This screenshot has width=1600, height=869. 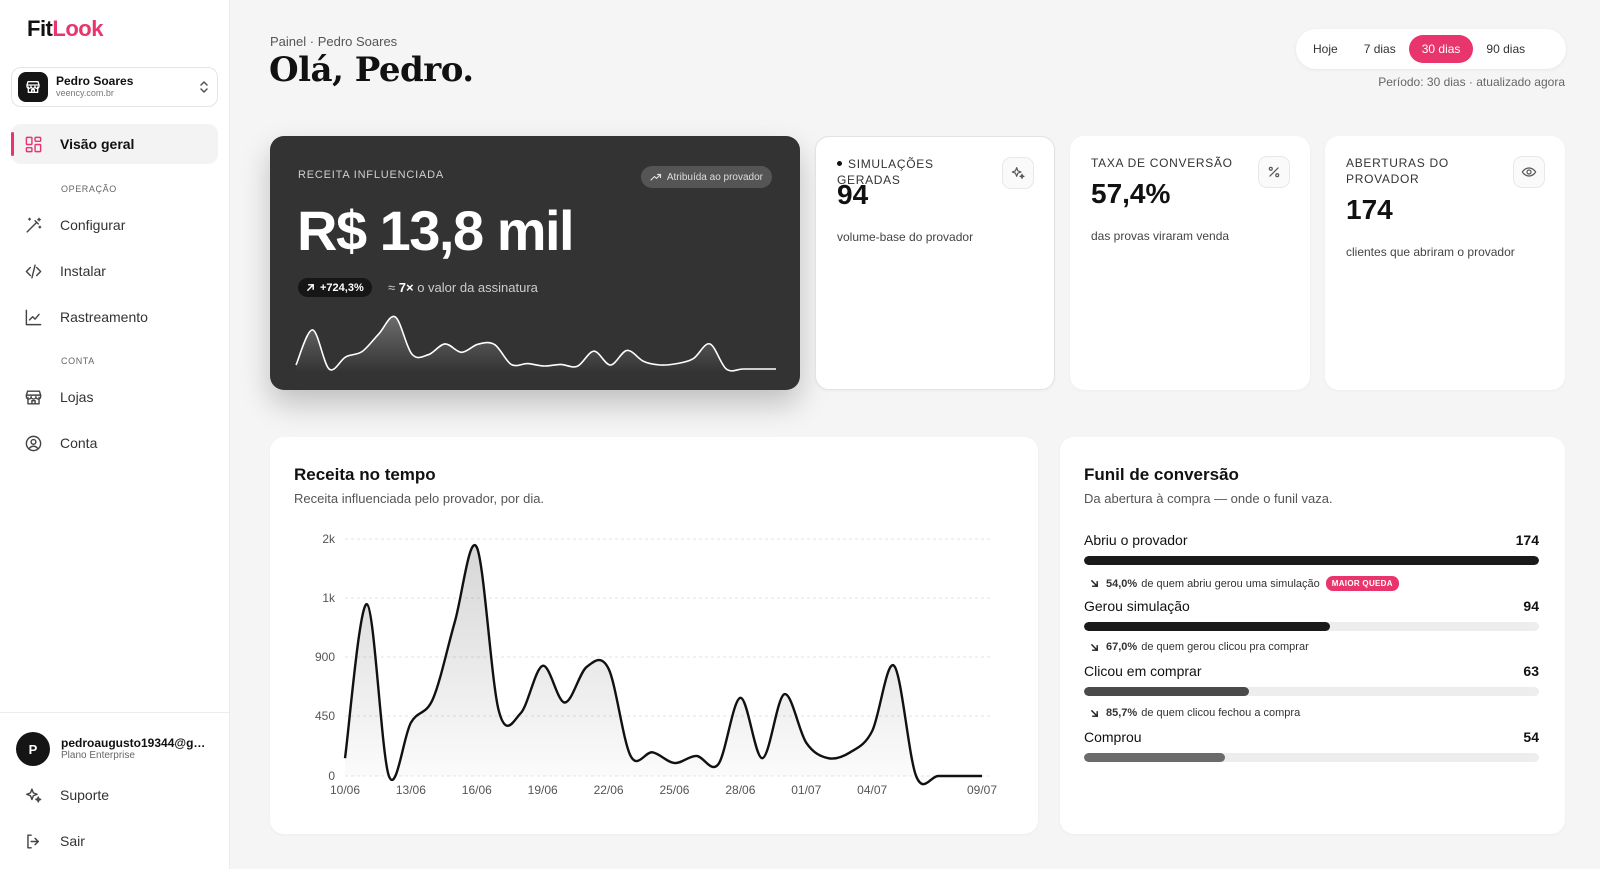 I want to click on sidebar-item-stores: Lojas, so click(x=114, y=397).